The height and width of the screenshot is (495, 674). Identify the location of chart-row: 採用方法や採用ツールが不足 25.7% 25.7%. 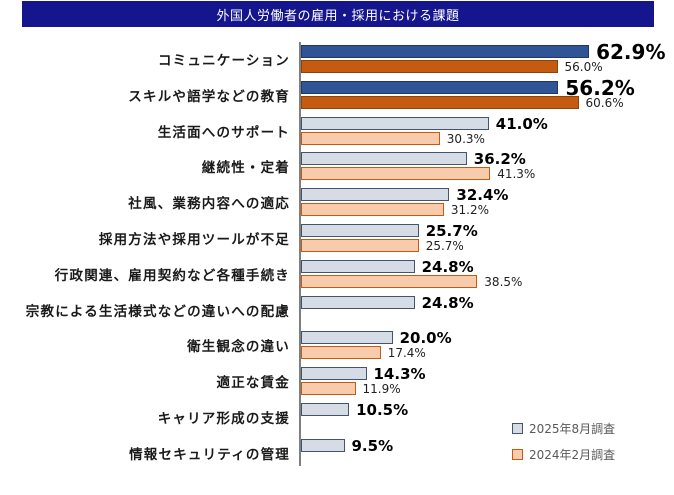
(337, 240).